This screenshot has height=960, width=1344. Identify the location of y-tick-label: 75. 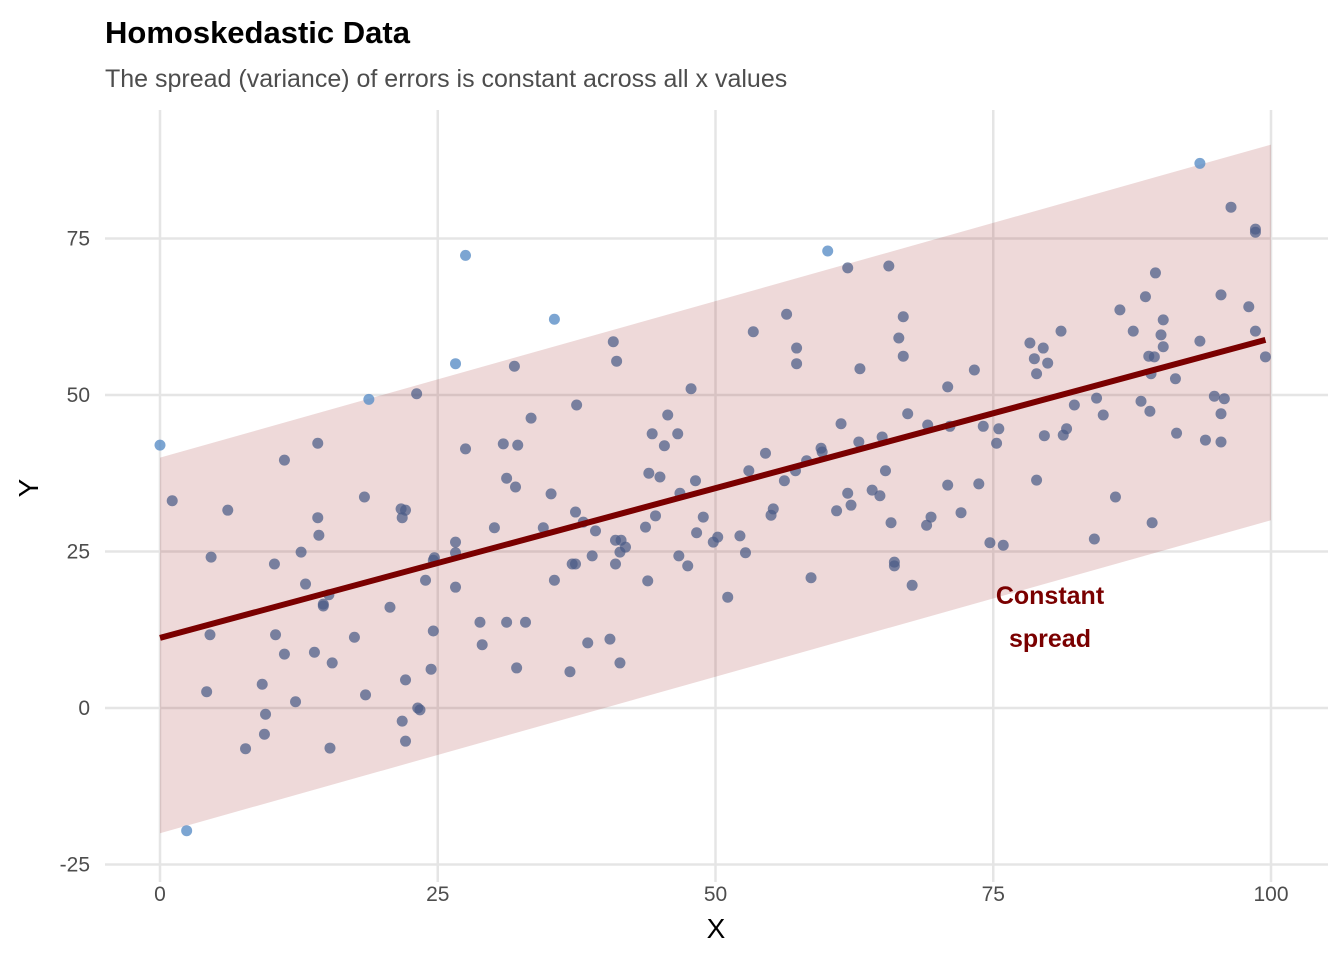
(78, 239).